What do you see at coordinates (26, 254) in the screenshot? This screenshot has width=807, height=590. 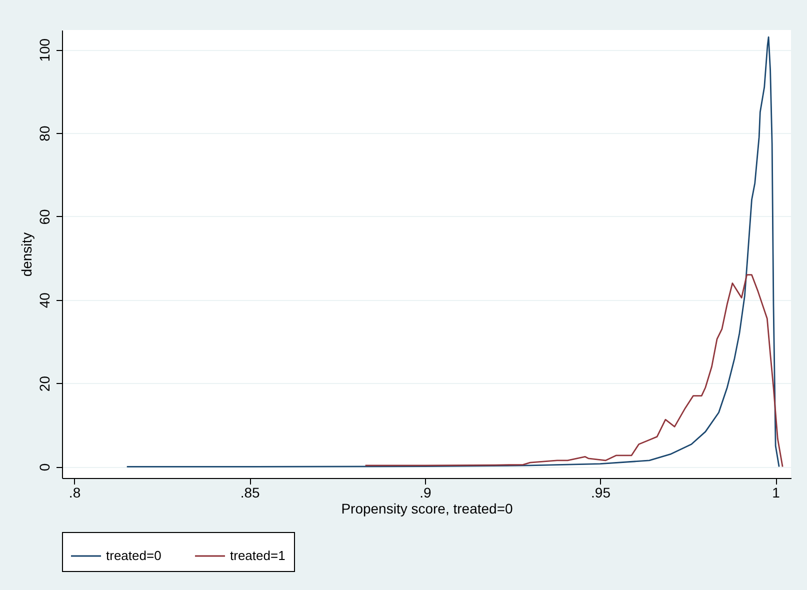 I see `y-axis-title: density` at bounding box center [26, 254].